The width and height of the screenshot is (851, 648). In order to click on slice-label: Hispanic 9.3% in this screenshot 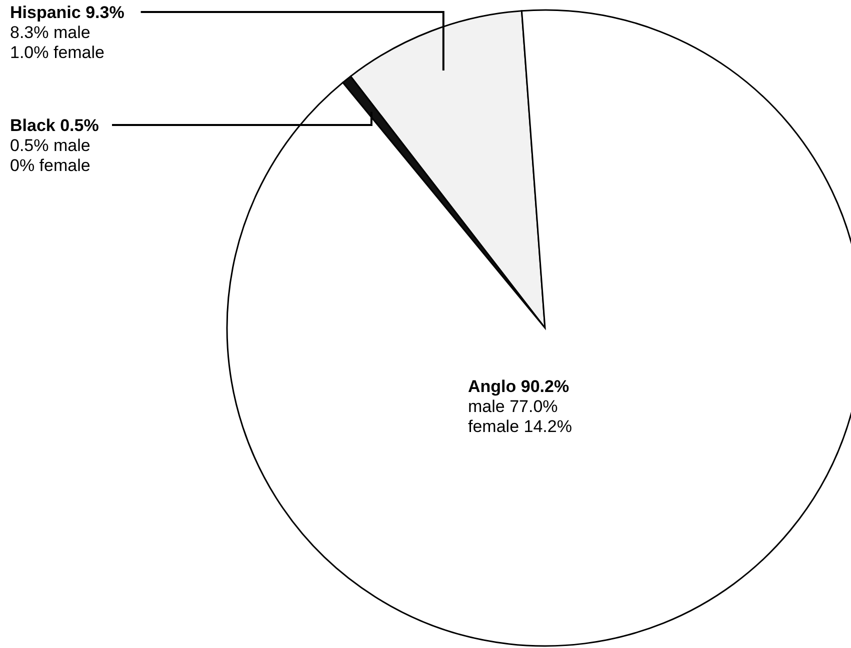, I will do `click(67, 12)`.